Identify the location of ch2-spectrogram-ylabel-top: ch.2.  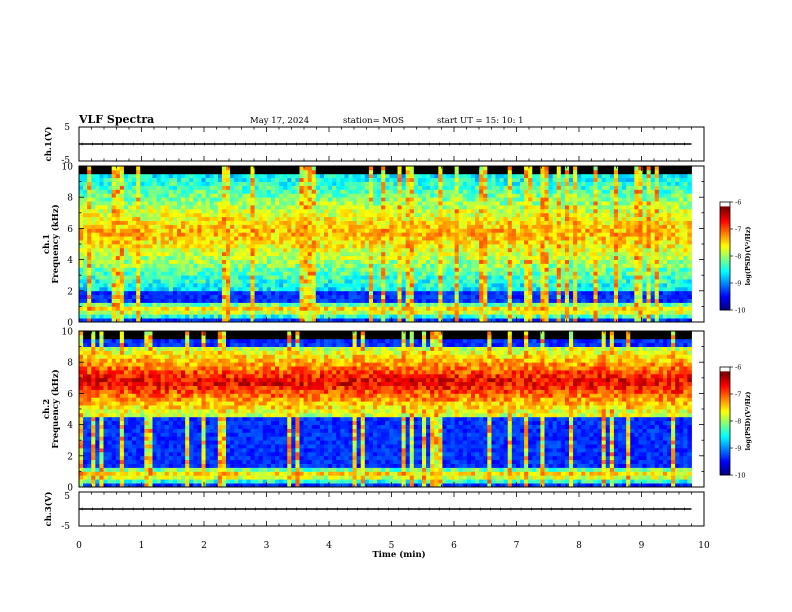
(47, 409).